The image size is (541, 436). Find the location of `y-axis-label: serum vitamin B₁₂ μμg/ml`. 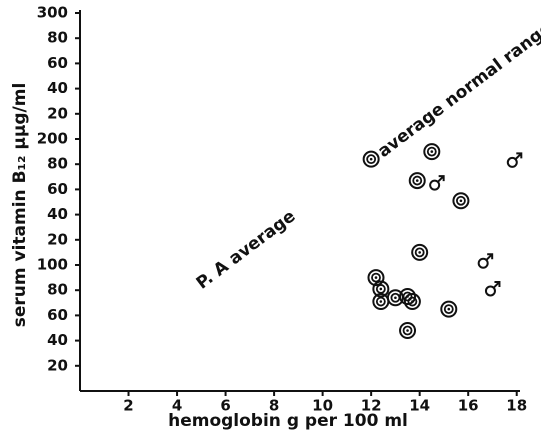

y-axis-label: serum vitamin B₁₂ μμg/ml is located at coordinates (20, 205).